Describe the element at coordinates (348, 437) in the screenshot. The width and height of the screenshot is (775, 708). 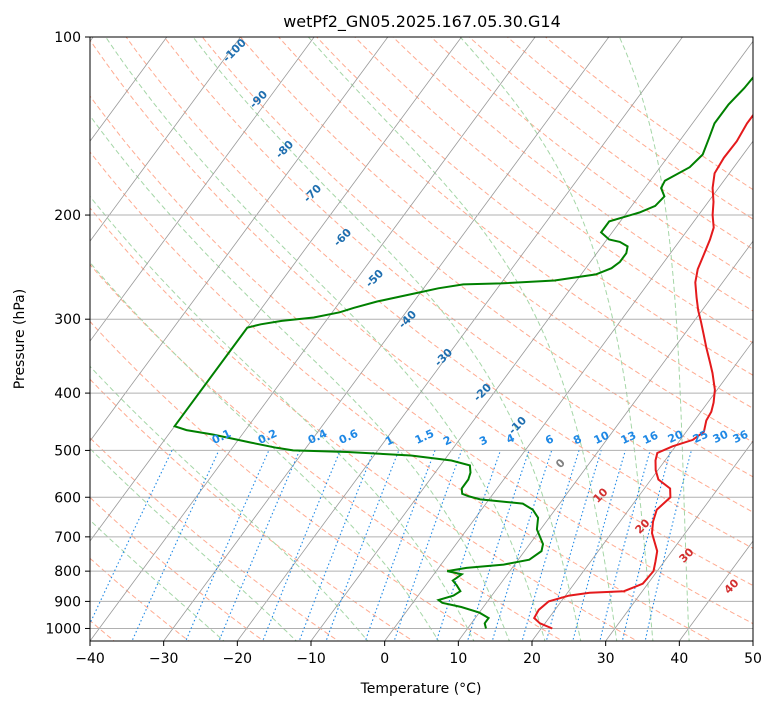
I see `mixing-ratio-label: 0.6` at that location.